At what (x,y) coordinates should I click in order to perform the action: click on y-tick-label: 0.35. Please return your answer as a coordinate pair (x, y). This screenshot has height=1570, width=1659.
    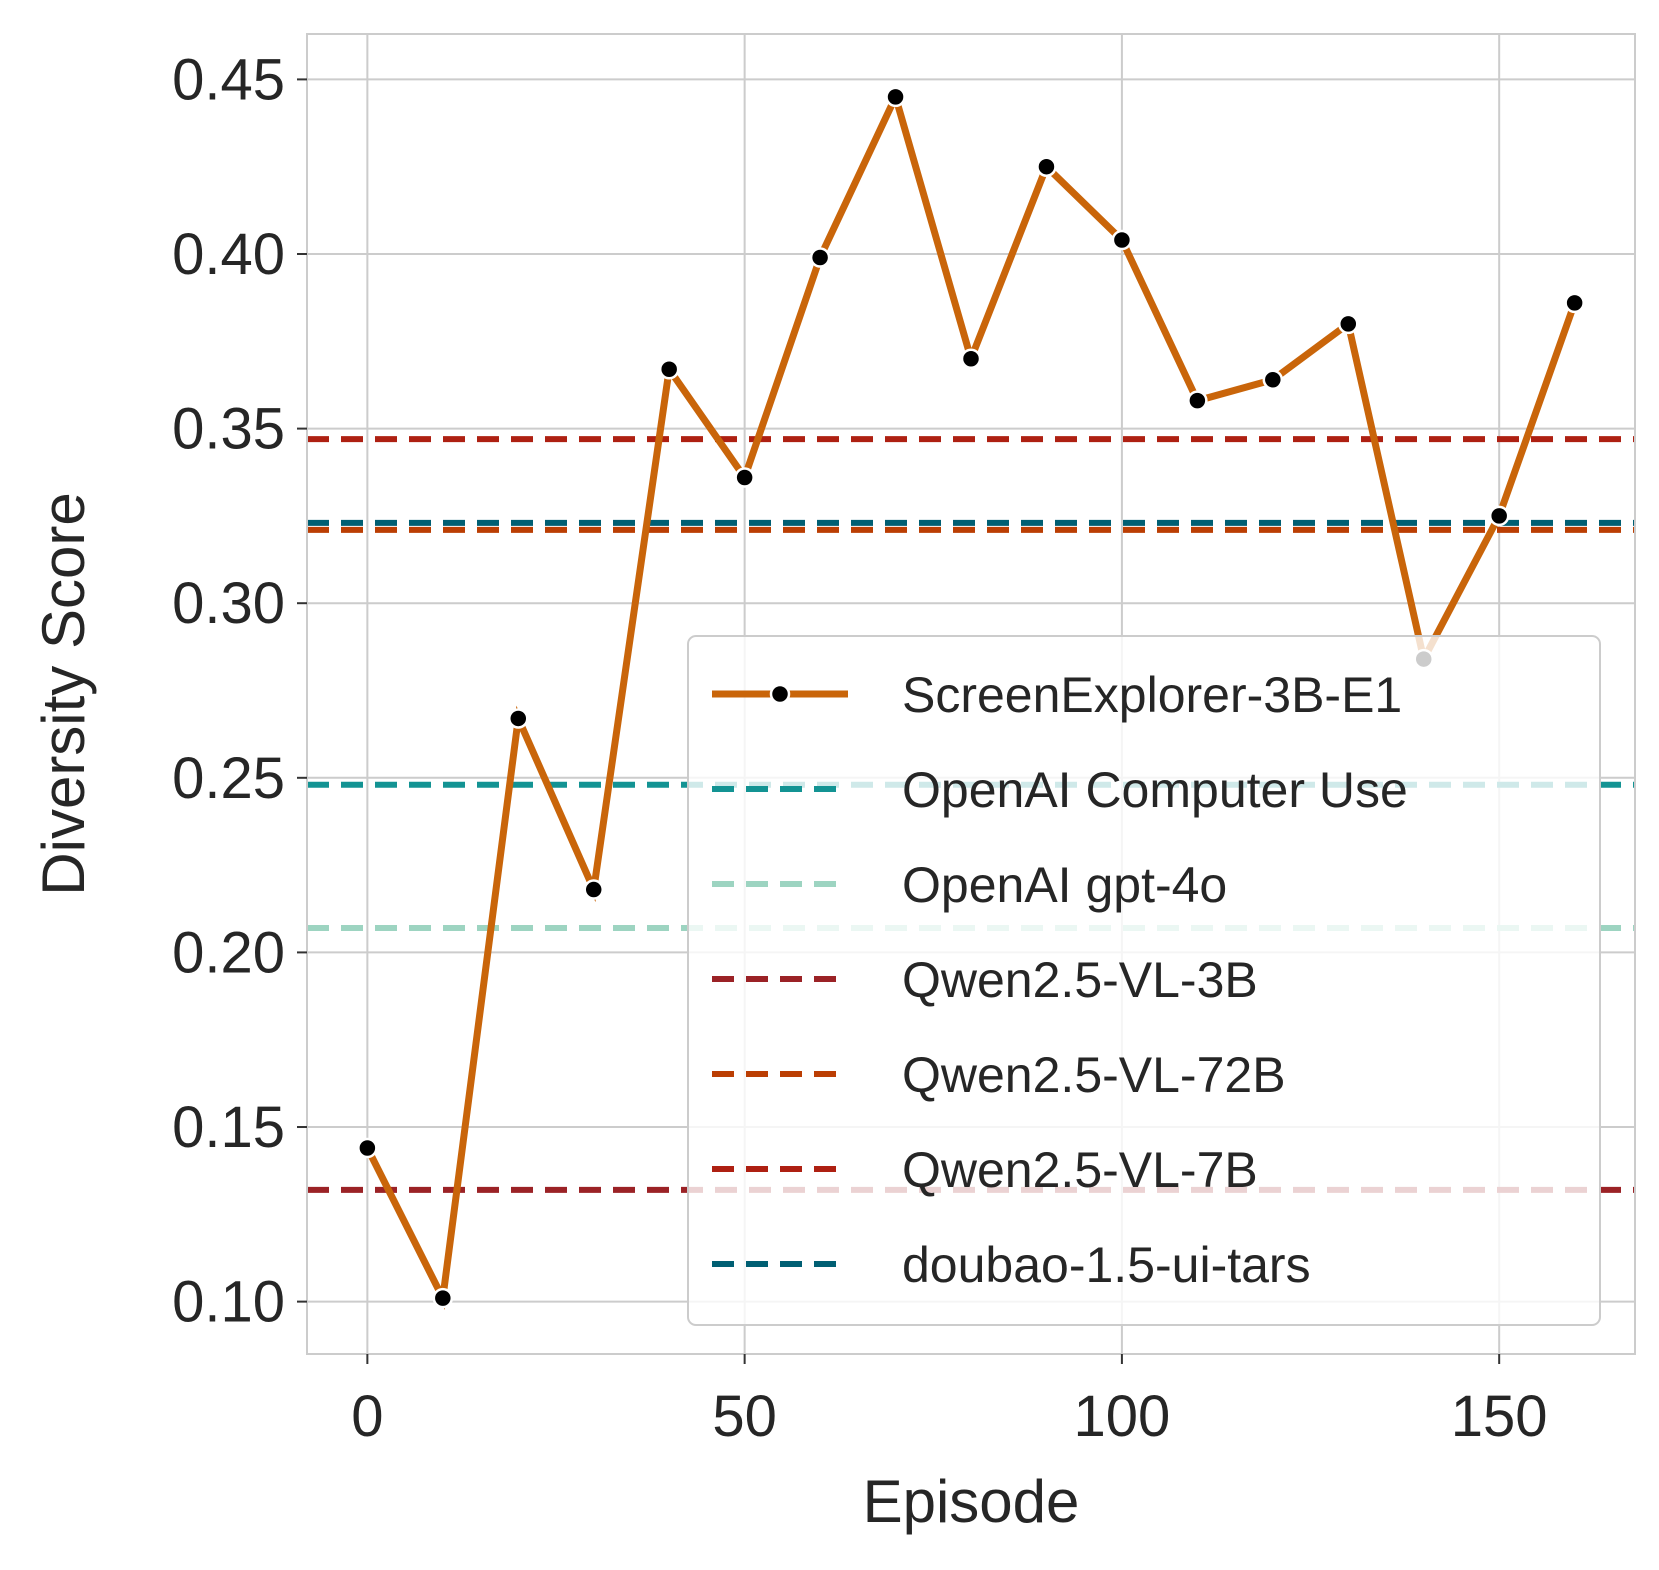
    Looking at the image, I should click on (228, 429).